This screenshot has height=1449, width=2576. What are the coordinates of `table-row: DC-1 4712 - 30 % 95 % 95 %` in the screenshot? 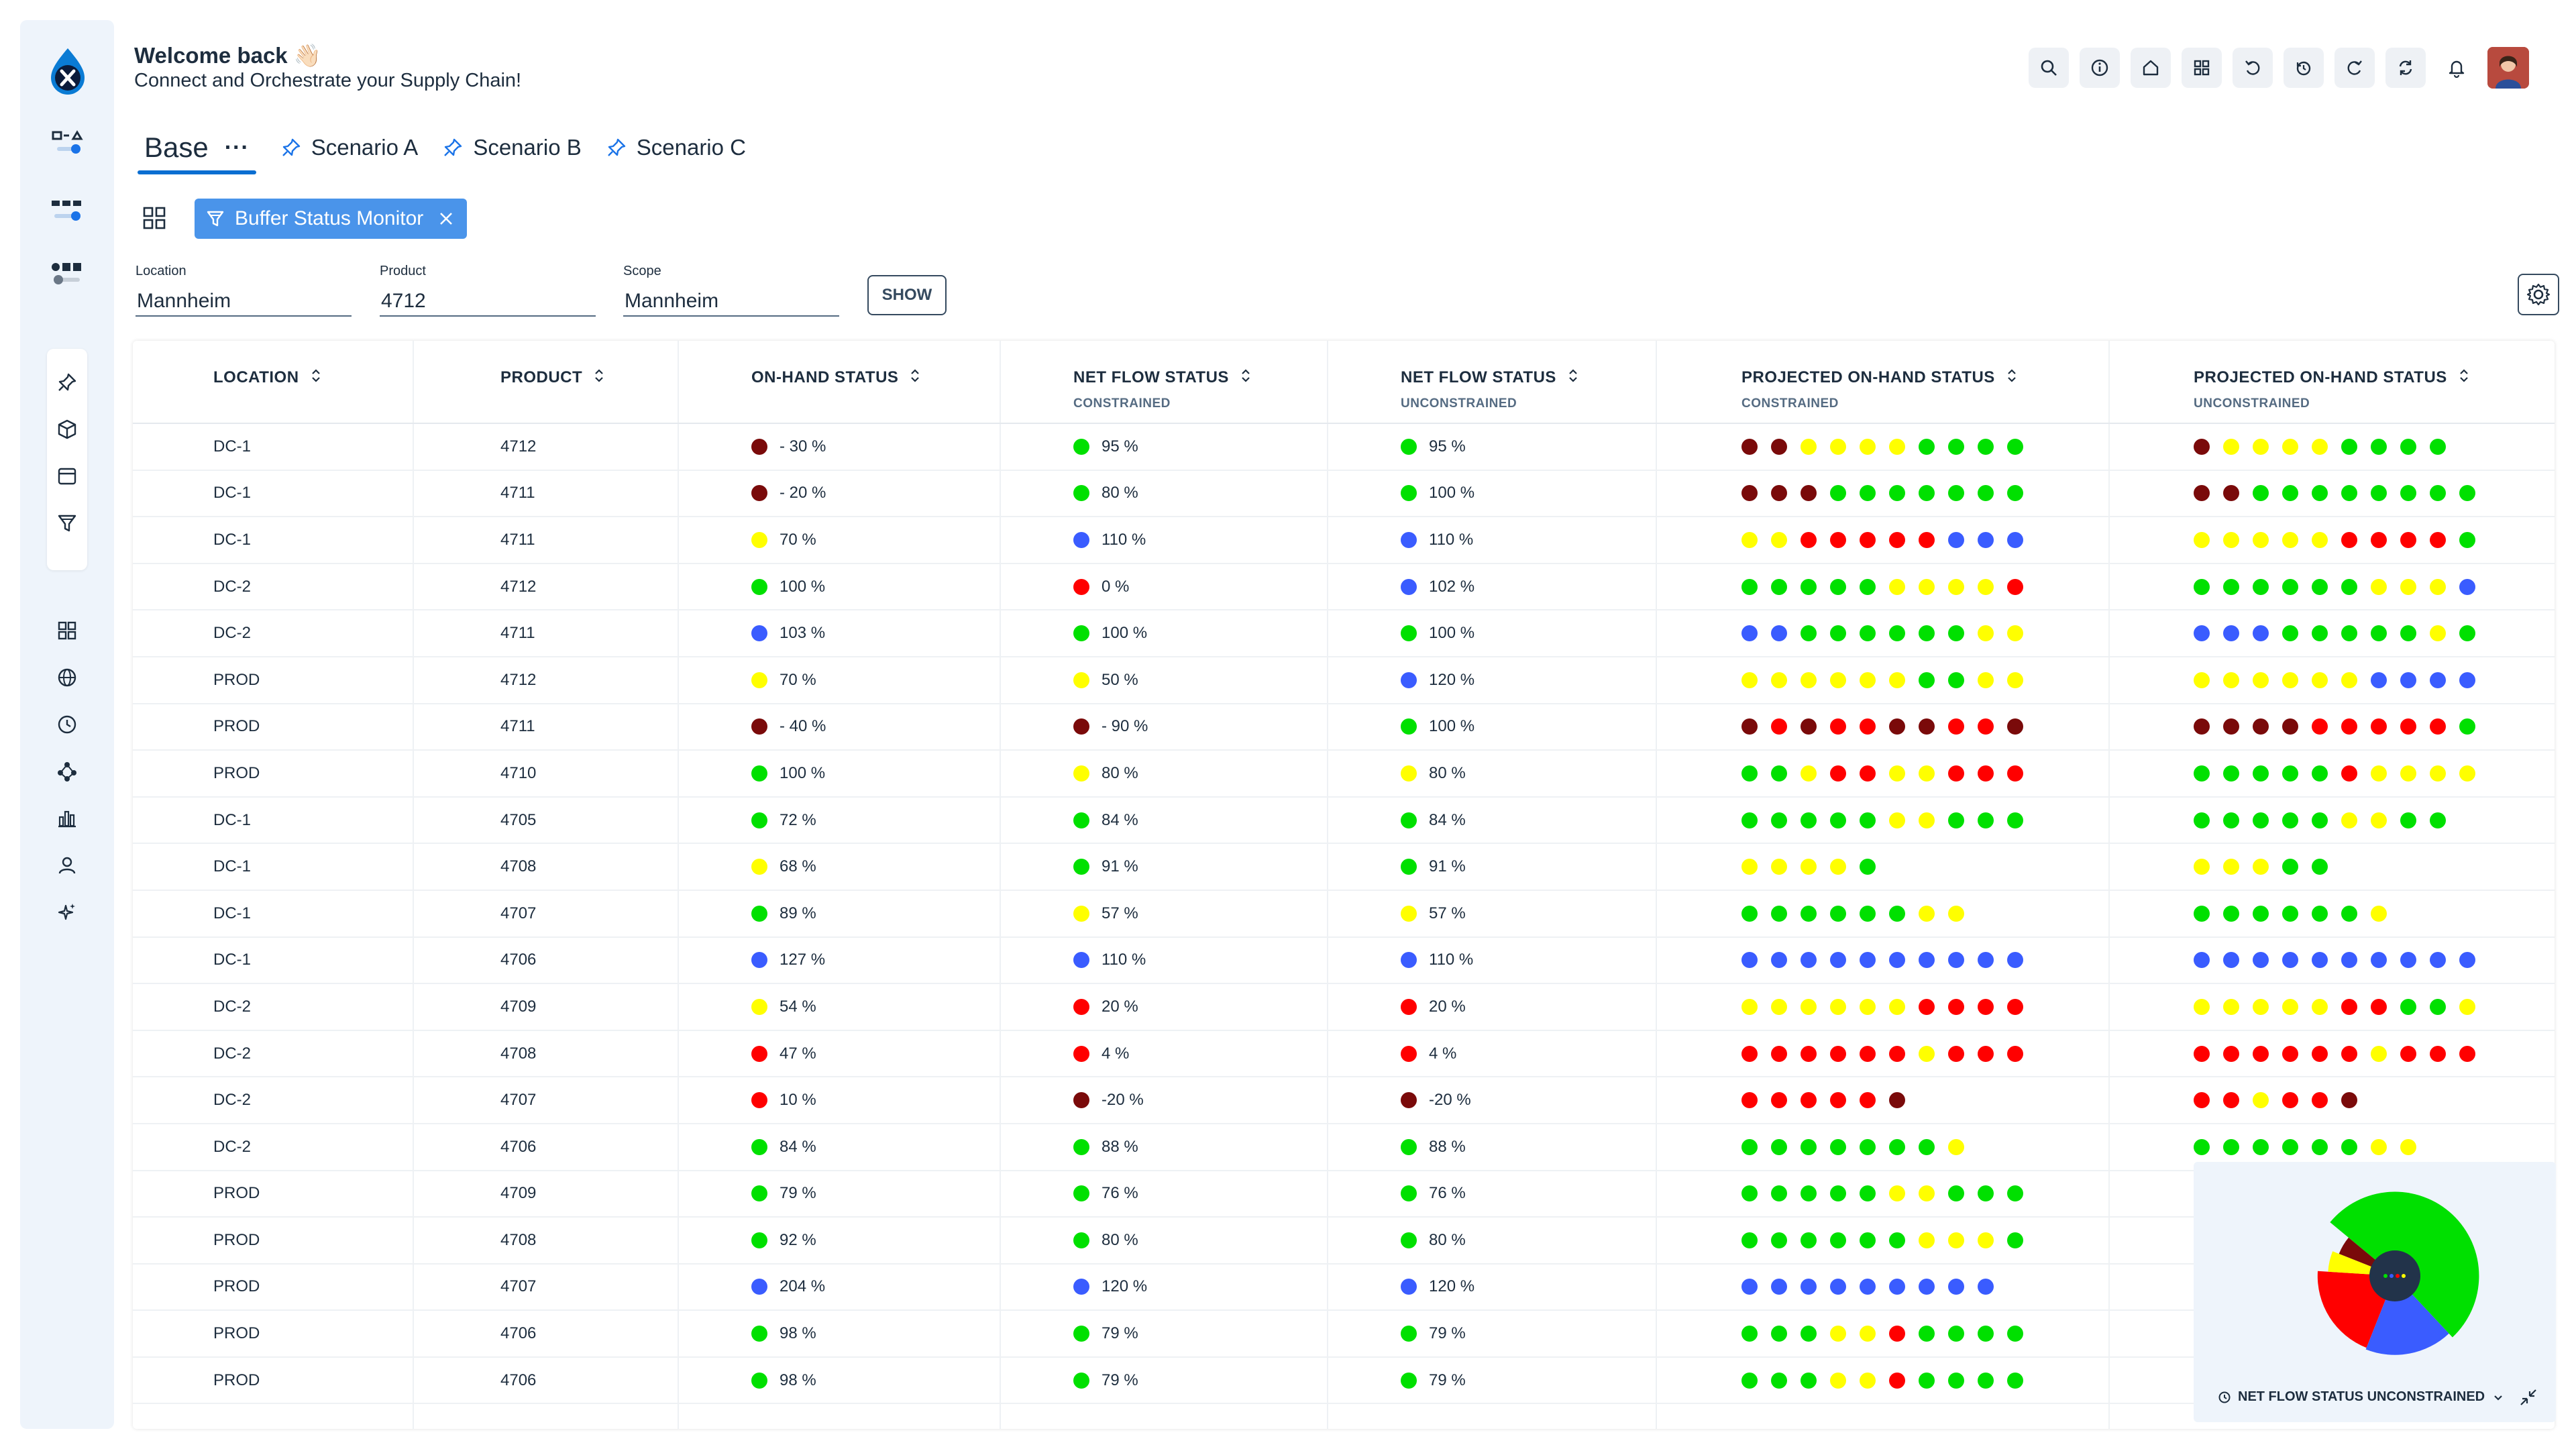 It's located at (1344, 447).